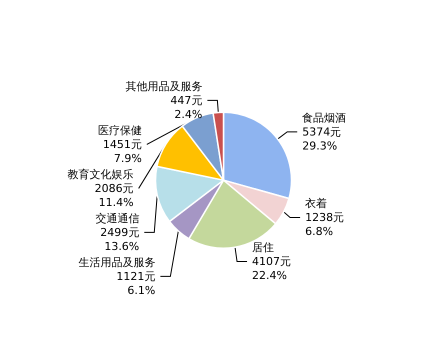 The image size is (447, 340). I want to click on slice-label: 生活用品及服务, so click(117, 262).